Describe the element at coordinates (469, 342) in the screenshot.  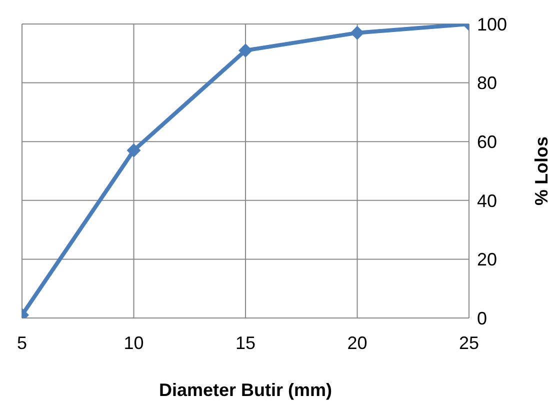
I see `x-tick-label: 25` at that location.